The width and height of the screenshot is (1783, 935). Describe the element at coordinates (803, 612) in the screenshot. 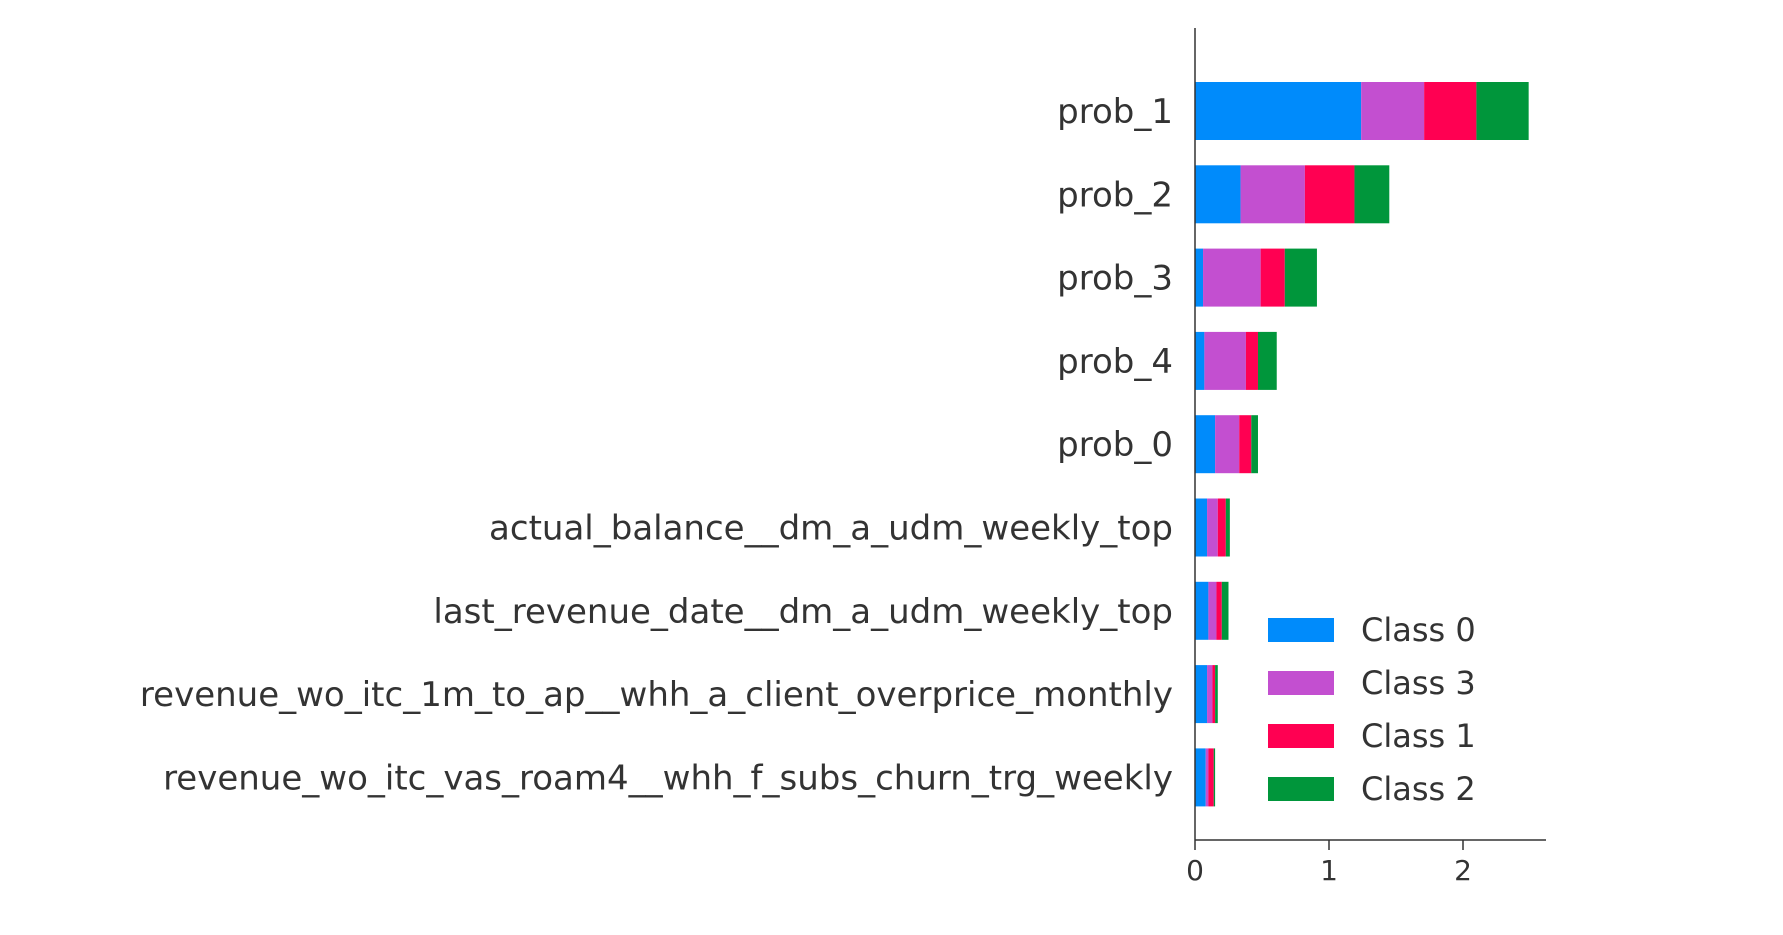

I see `y-tick-label: last_revenue_date__dm_a_udm_weekly_top` at that location.